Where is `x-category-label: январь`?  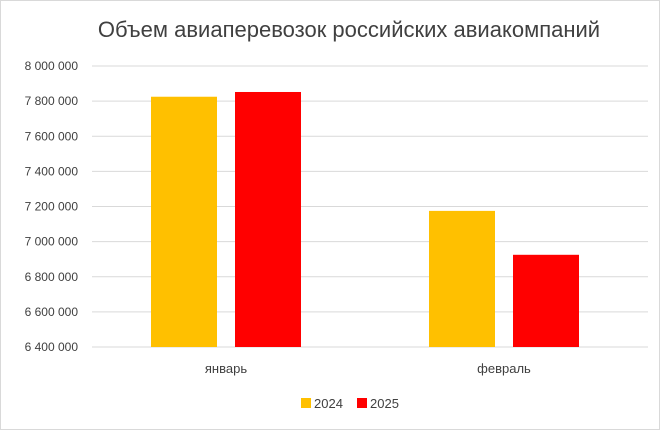
x-category-label: январь is located at coordinates (226, 368).